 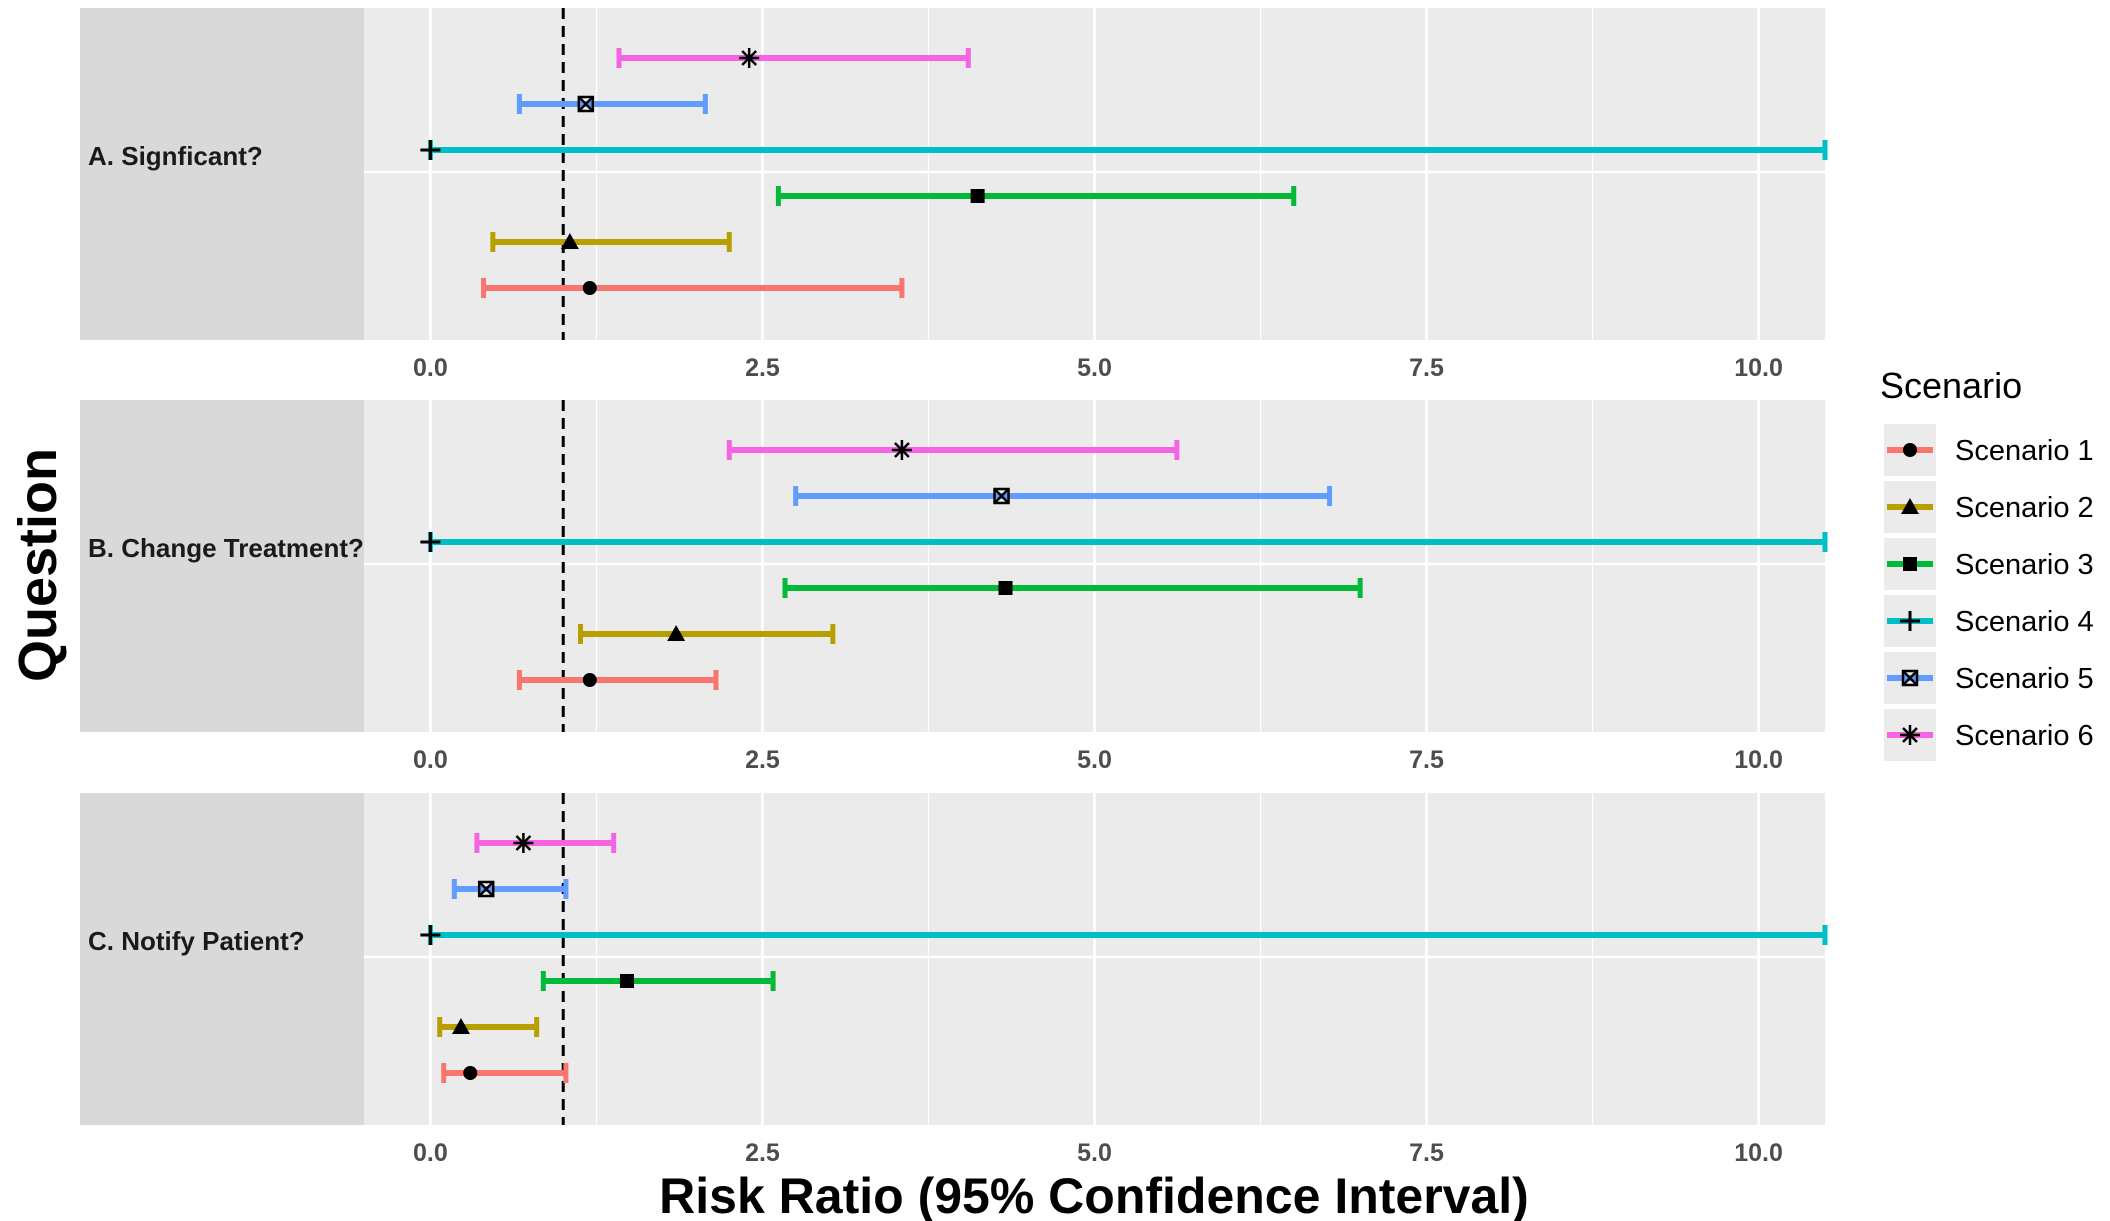 I want to click on legend-item-6: Scenario 6, so click(x=1989, y=735).